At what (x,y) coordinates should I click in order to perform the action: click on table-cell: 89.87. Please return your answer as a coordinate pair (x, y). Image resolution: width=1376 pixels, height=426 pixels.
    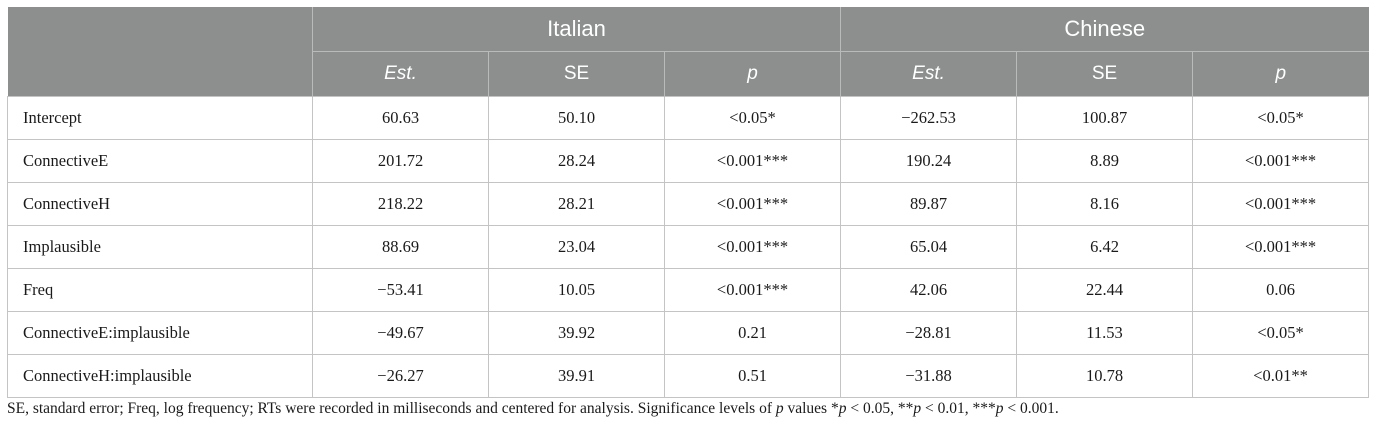
    Looking at the image, I should click on (929, 204).